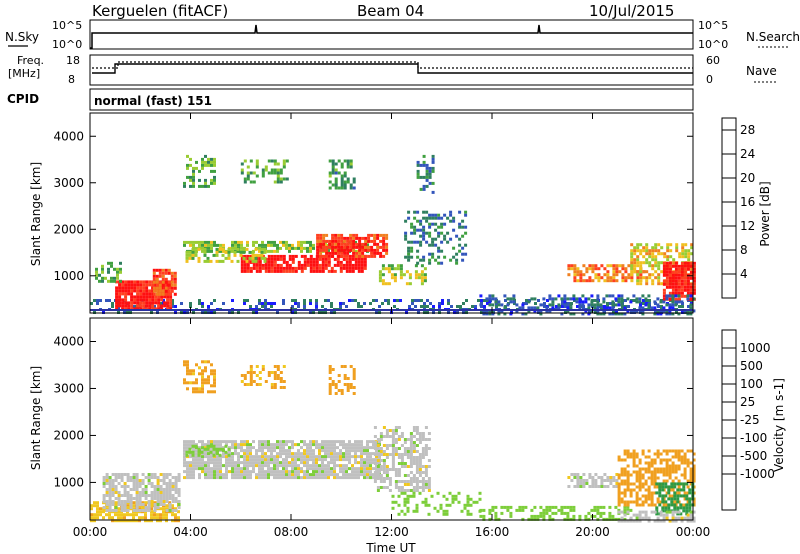  I want to click on freq-panel-frame, so click(391, 70).